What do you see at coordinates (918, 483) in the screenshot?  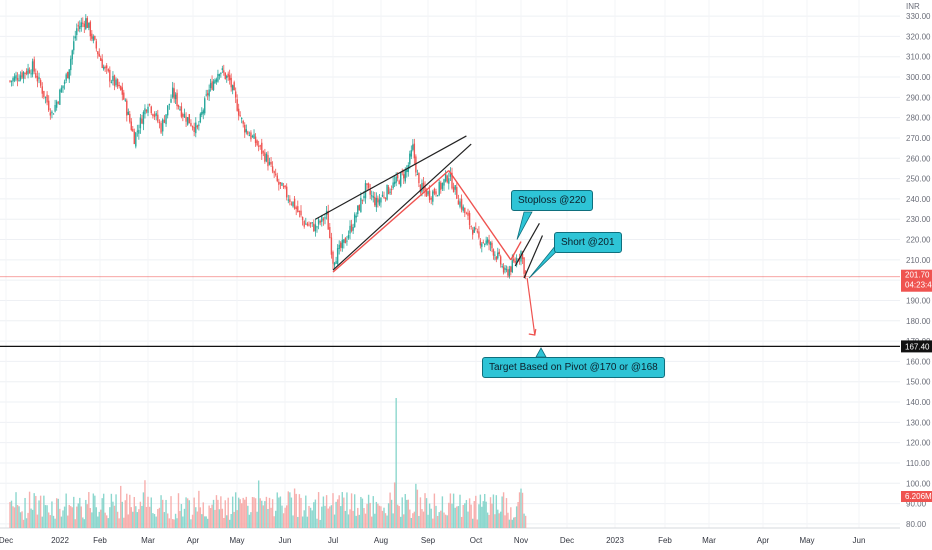 I see `y-tick-label: 100.00` at bounding box center [918, 483].